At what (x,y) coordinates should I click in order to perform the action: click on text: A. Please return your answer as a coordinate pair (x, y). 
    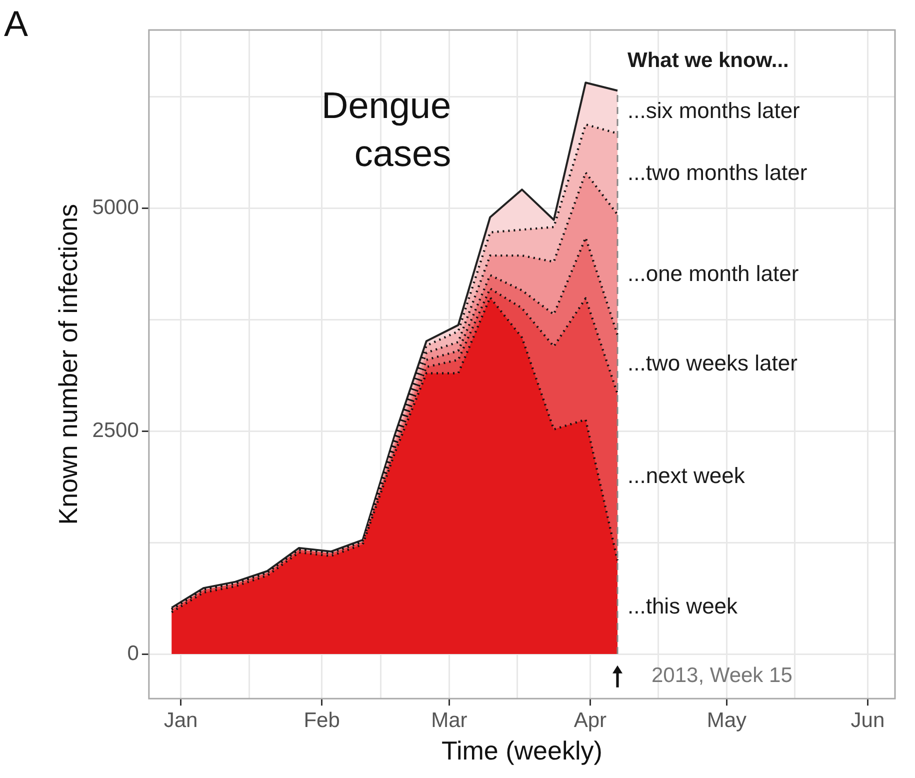
    Looking at the image, I should click on (16, 23).